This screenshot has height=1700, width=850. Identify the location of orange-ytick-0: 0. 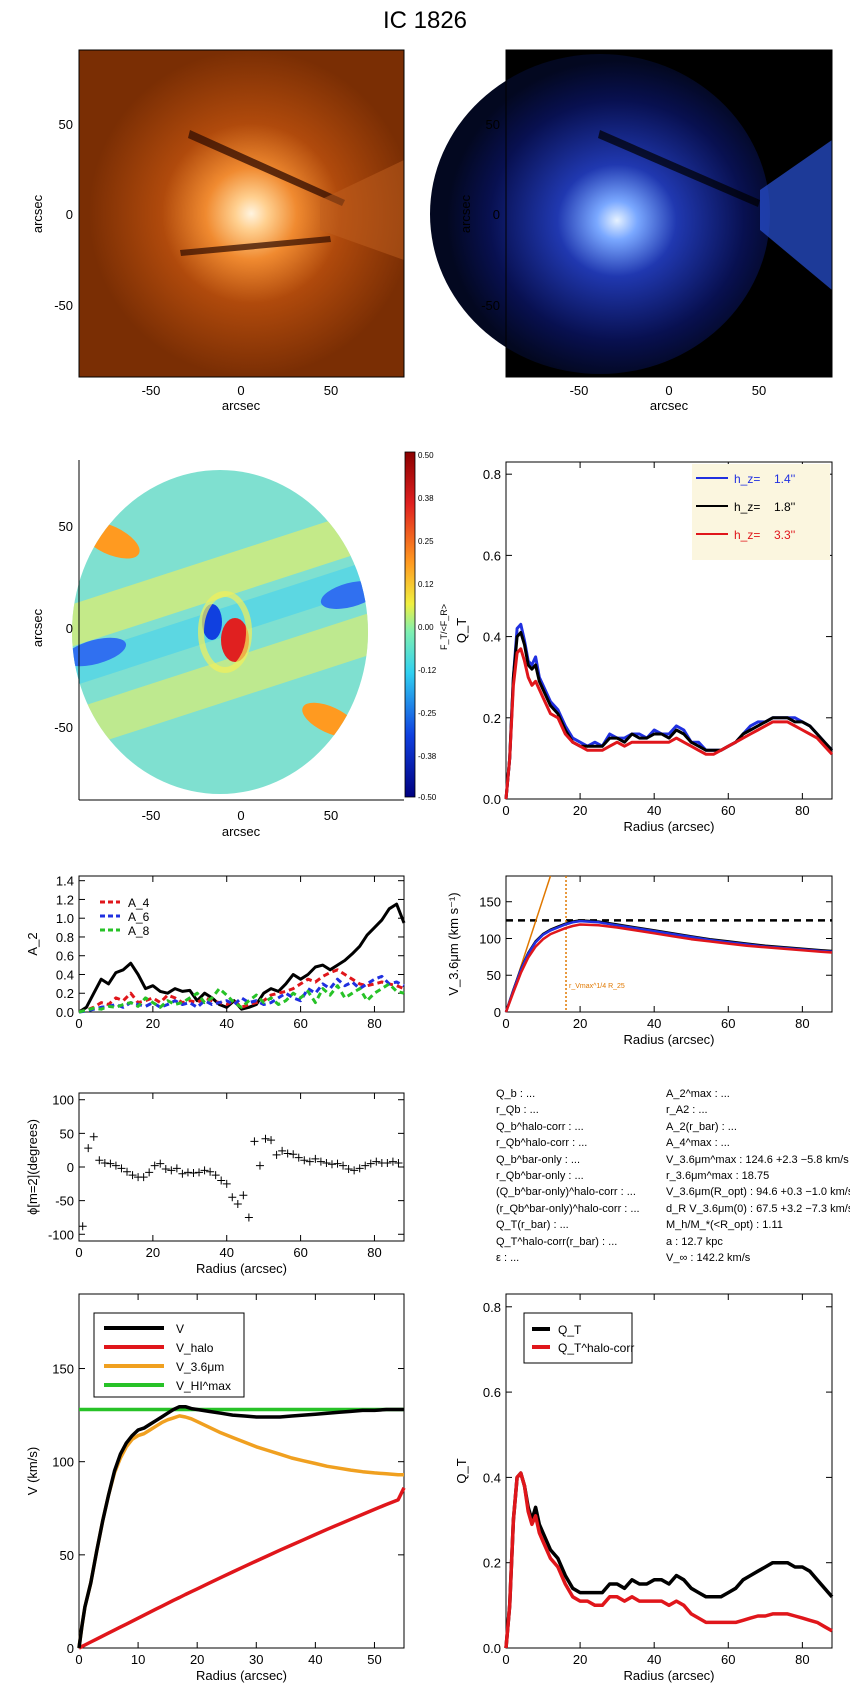
(69, 214).